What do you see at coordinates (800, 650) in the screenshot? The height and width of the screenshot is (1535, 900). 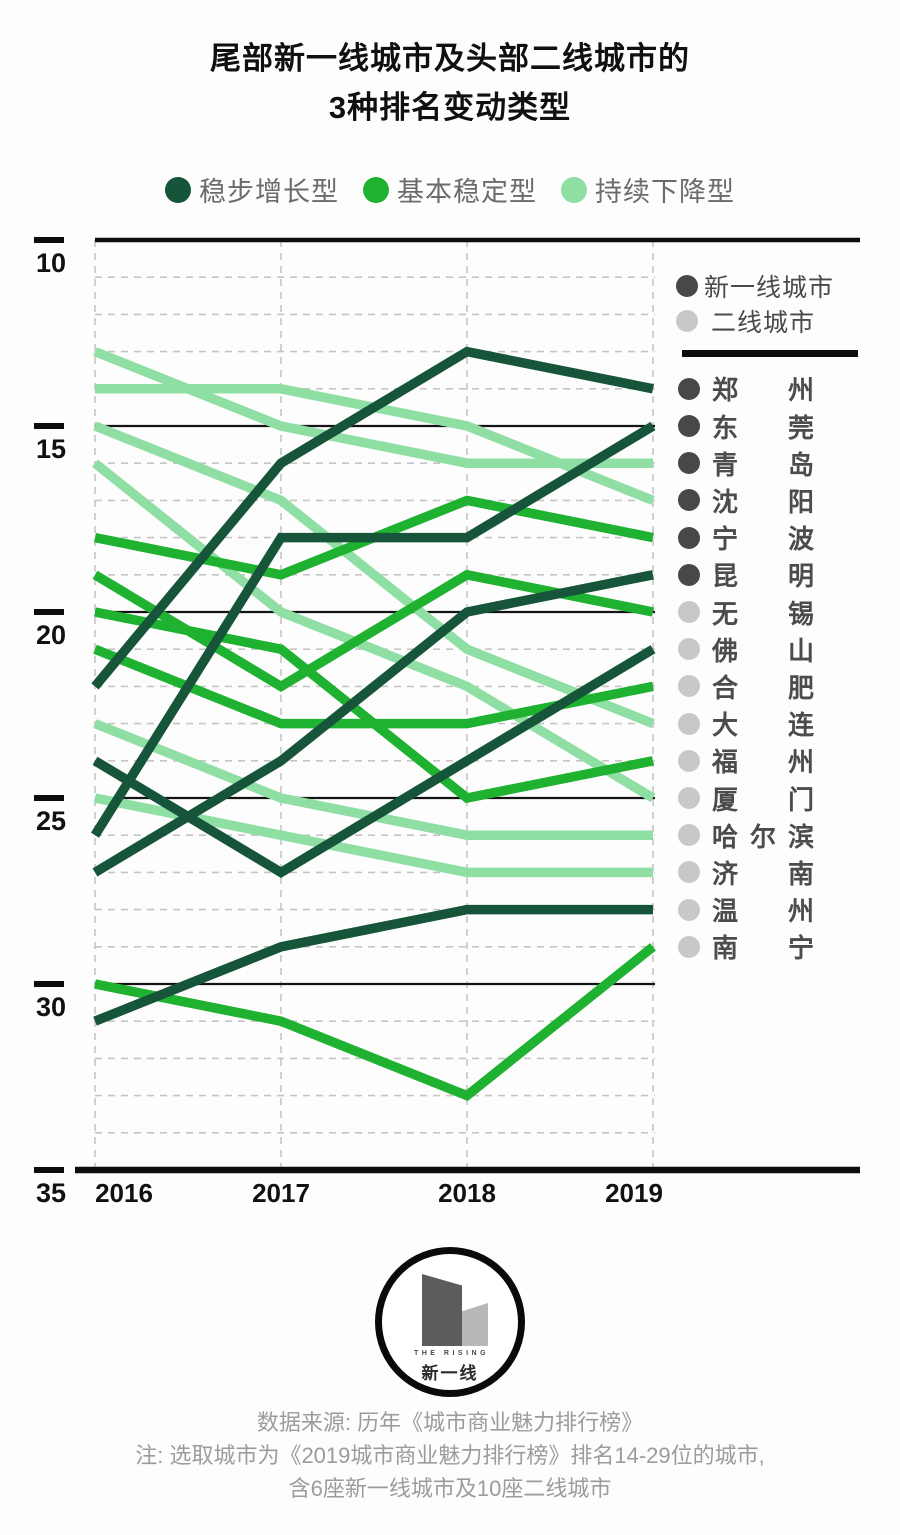 I see `city-name-char: 山` at bounding box center [800, 650].